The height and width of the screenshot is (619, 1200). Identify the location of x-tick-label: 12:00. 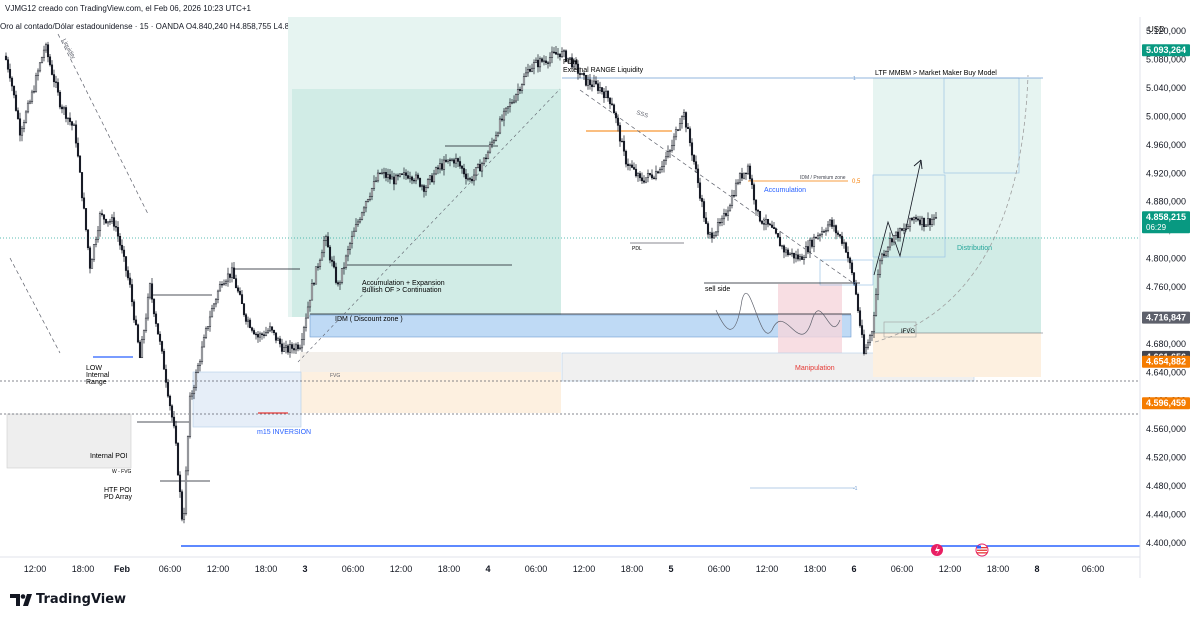
(401, 569).